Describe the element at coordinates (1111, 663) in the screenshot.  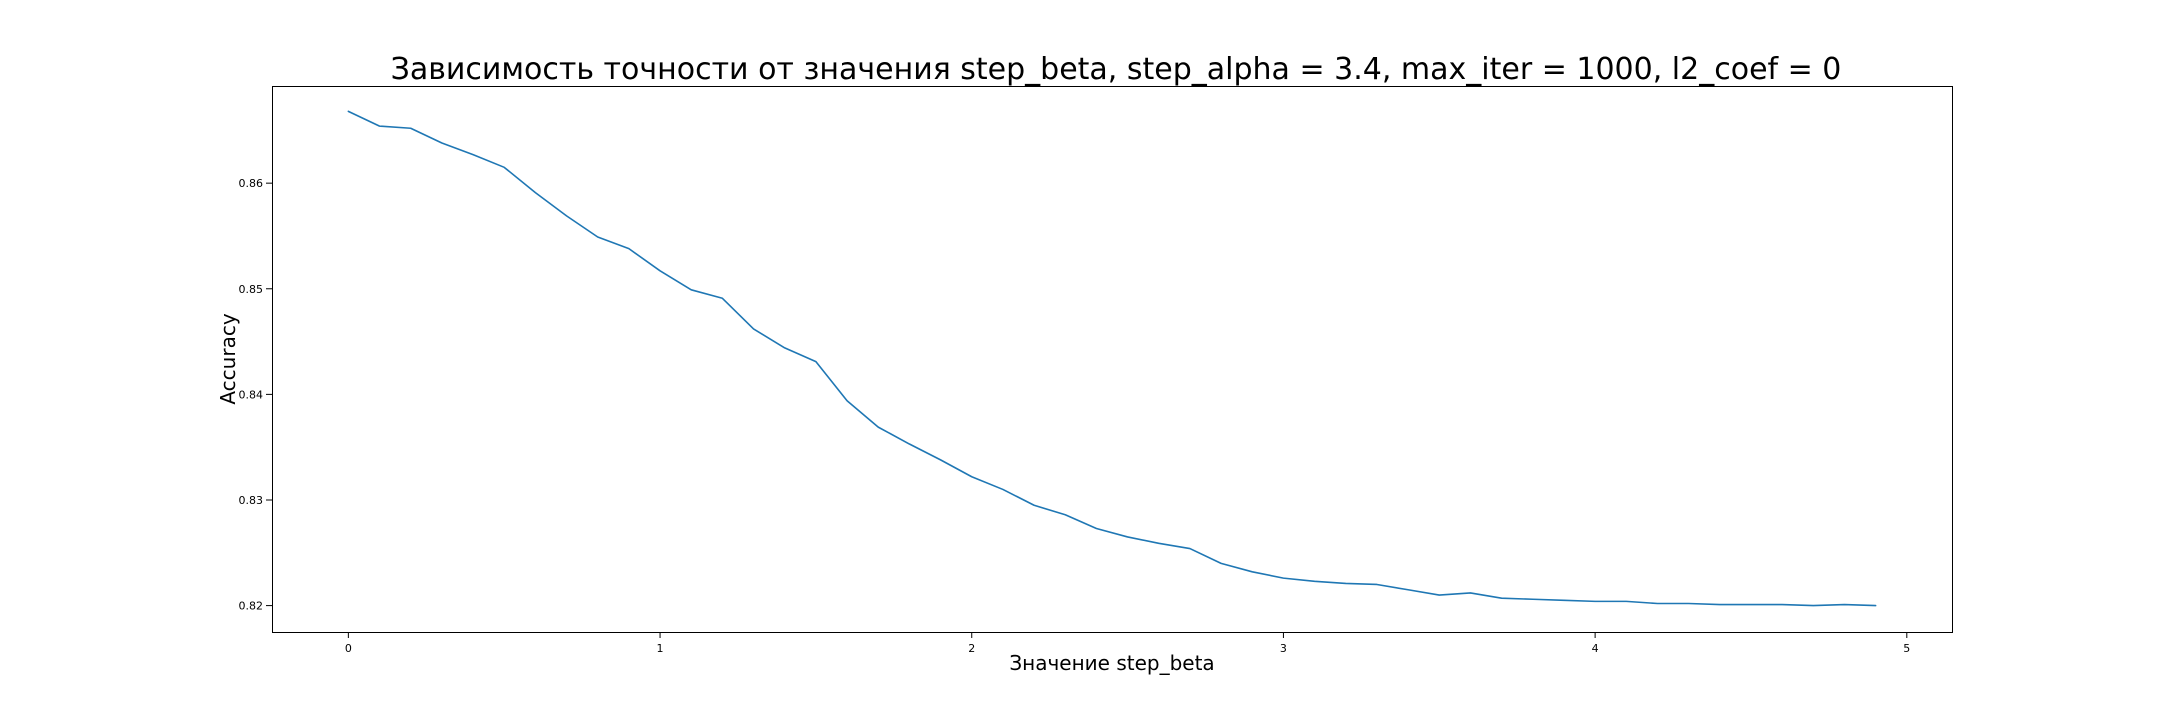
I see `x-axis-label: Значение step_beta` at that location.